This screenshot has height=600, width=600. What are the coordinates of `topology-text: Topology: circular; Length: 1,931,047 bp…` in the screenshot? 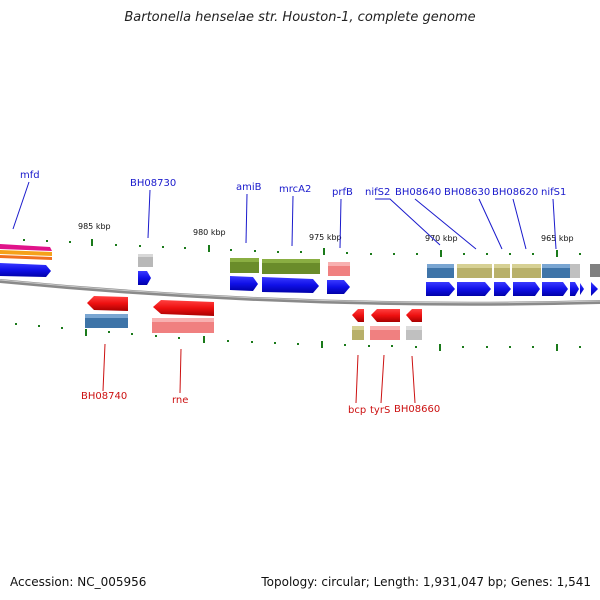 It's located at (426, 582).